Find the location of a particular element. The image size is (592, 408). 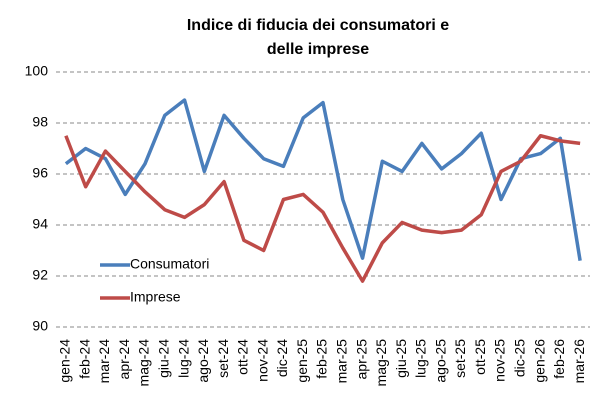

legend-label: Consumatori is located at coordinates (169, 264).